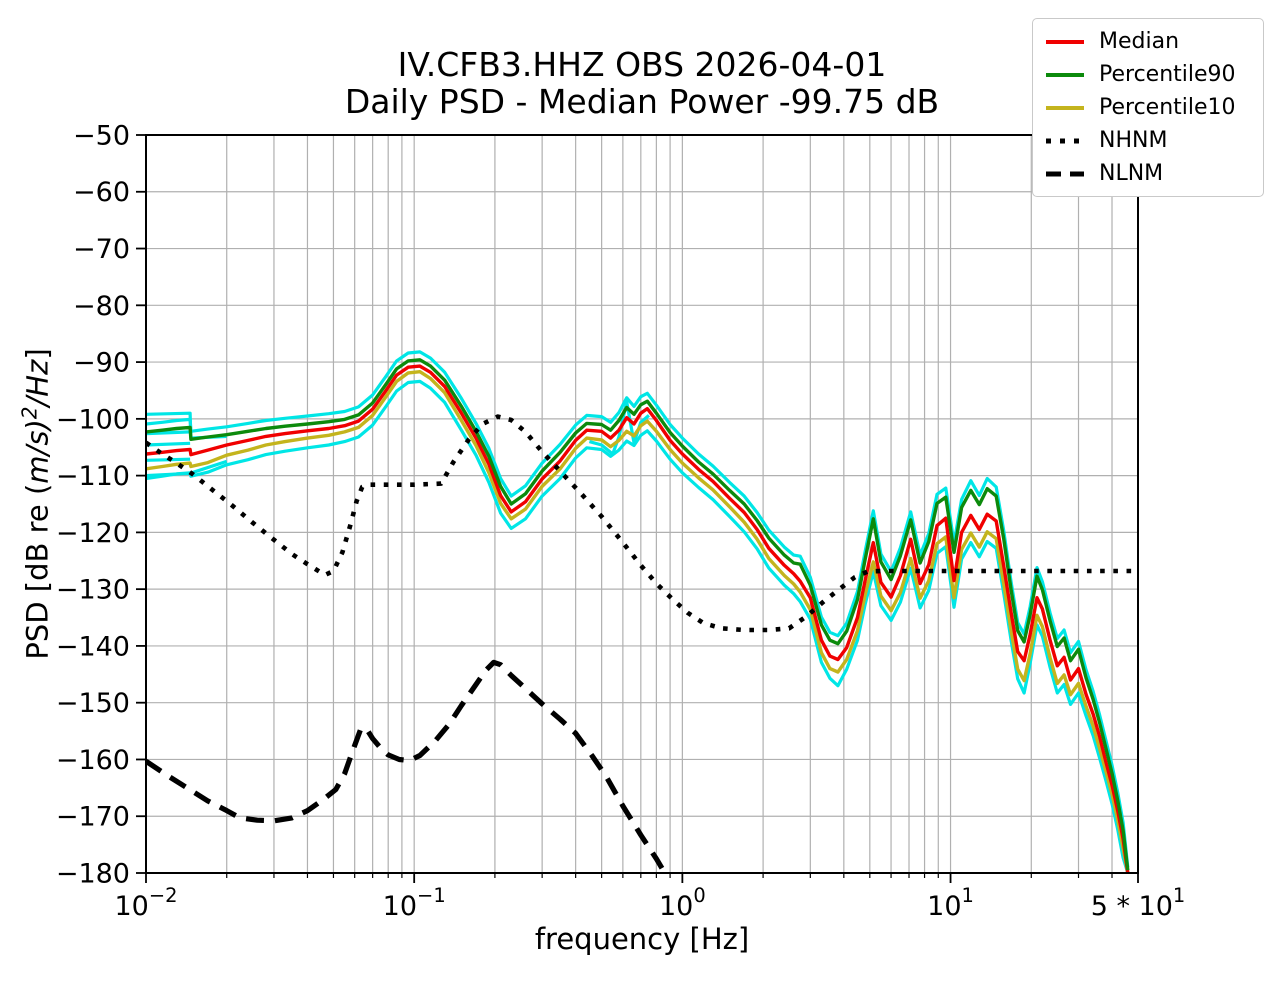  What do you see at coordinates (1133, 140) in the screenshot?
I see `legend-label: NHNM` at bounding box center [1133, 140].